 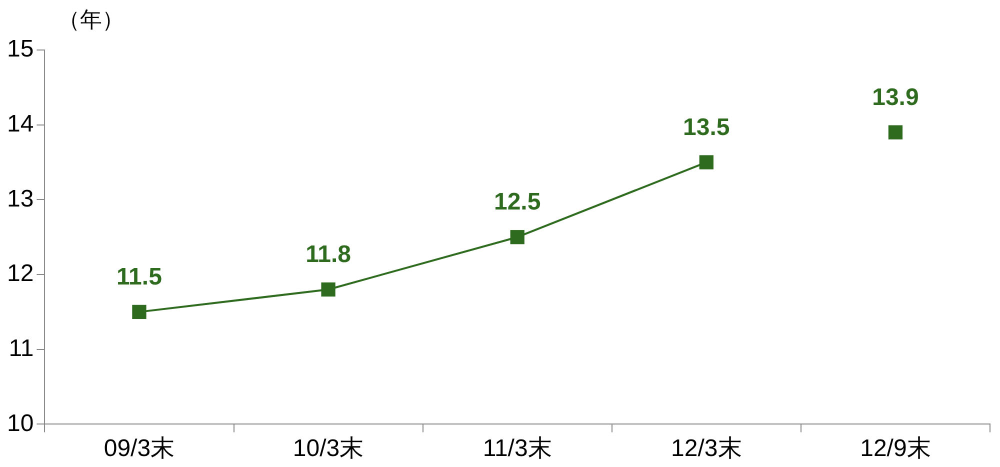 What do you see at coordinates (21, 348) in the screenshot?
I see `y-tick-label: 11` at bounding box center [21, 348].